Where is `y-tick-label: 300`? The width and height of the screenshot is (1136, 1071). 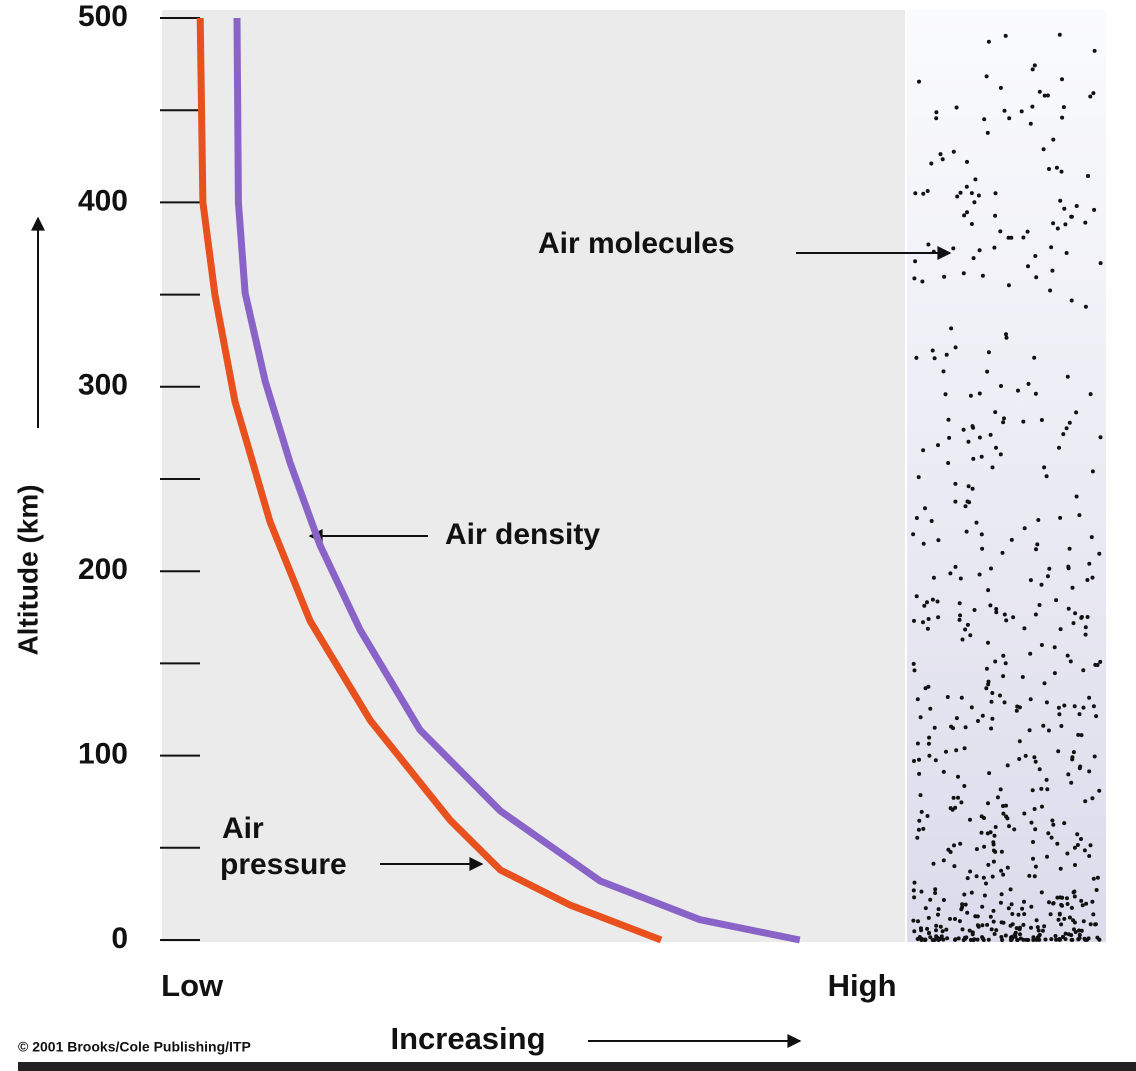
y-tick-label: 300 is located at coordinates (103, 385).